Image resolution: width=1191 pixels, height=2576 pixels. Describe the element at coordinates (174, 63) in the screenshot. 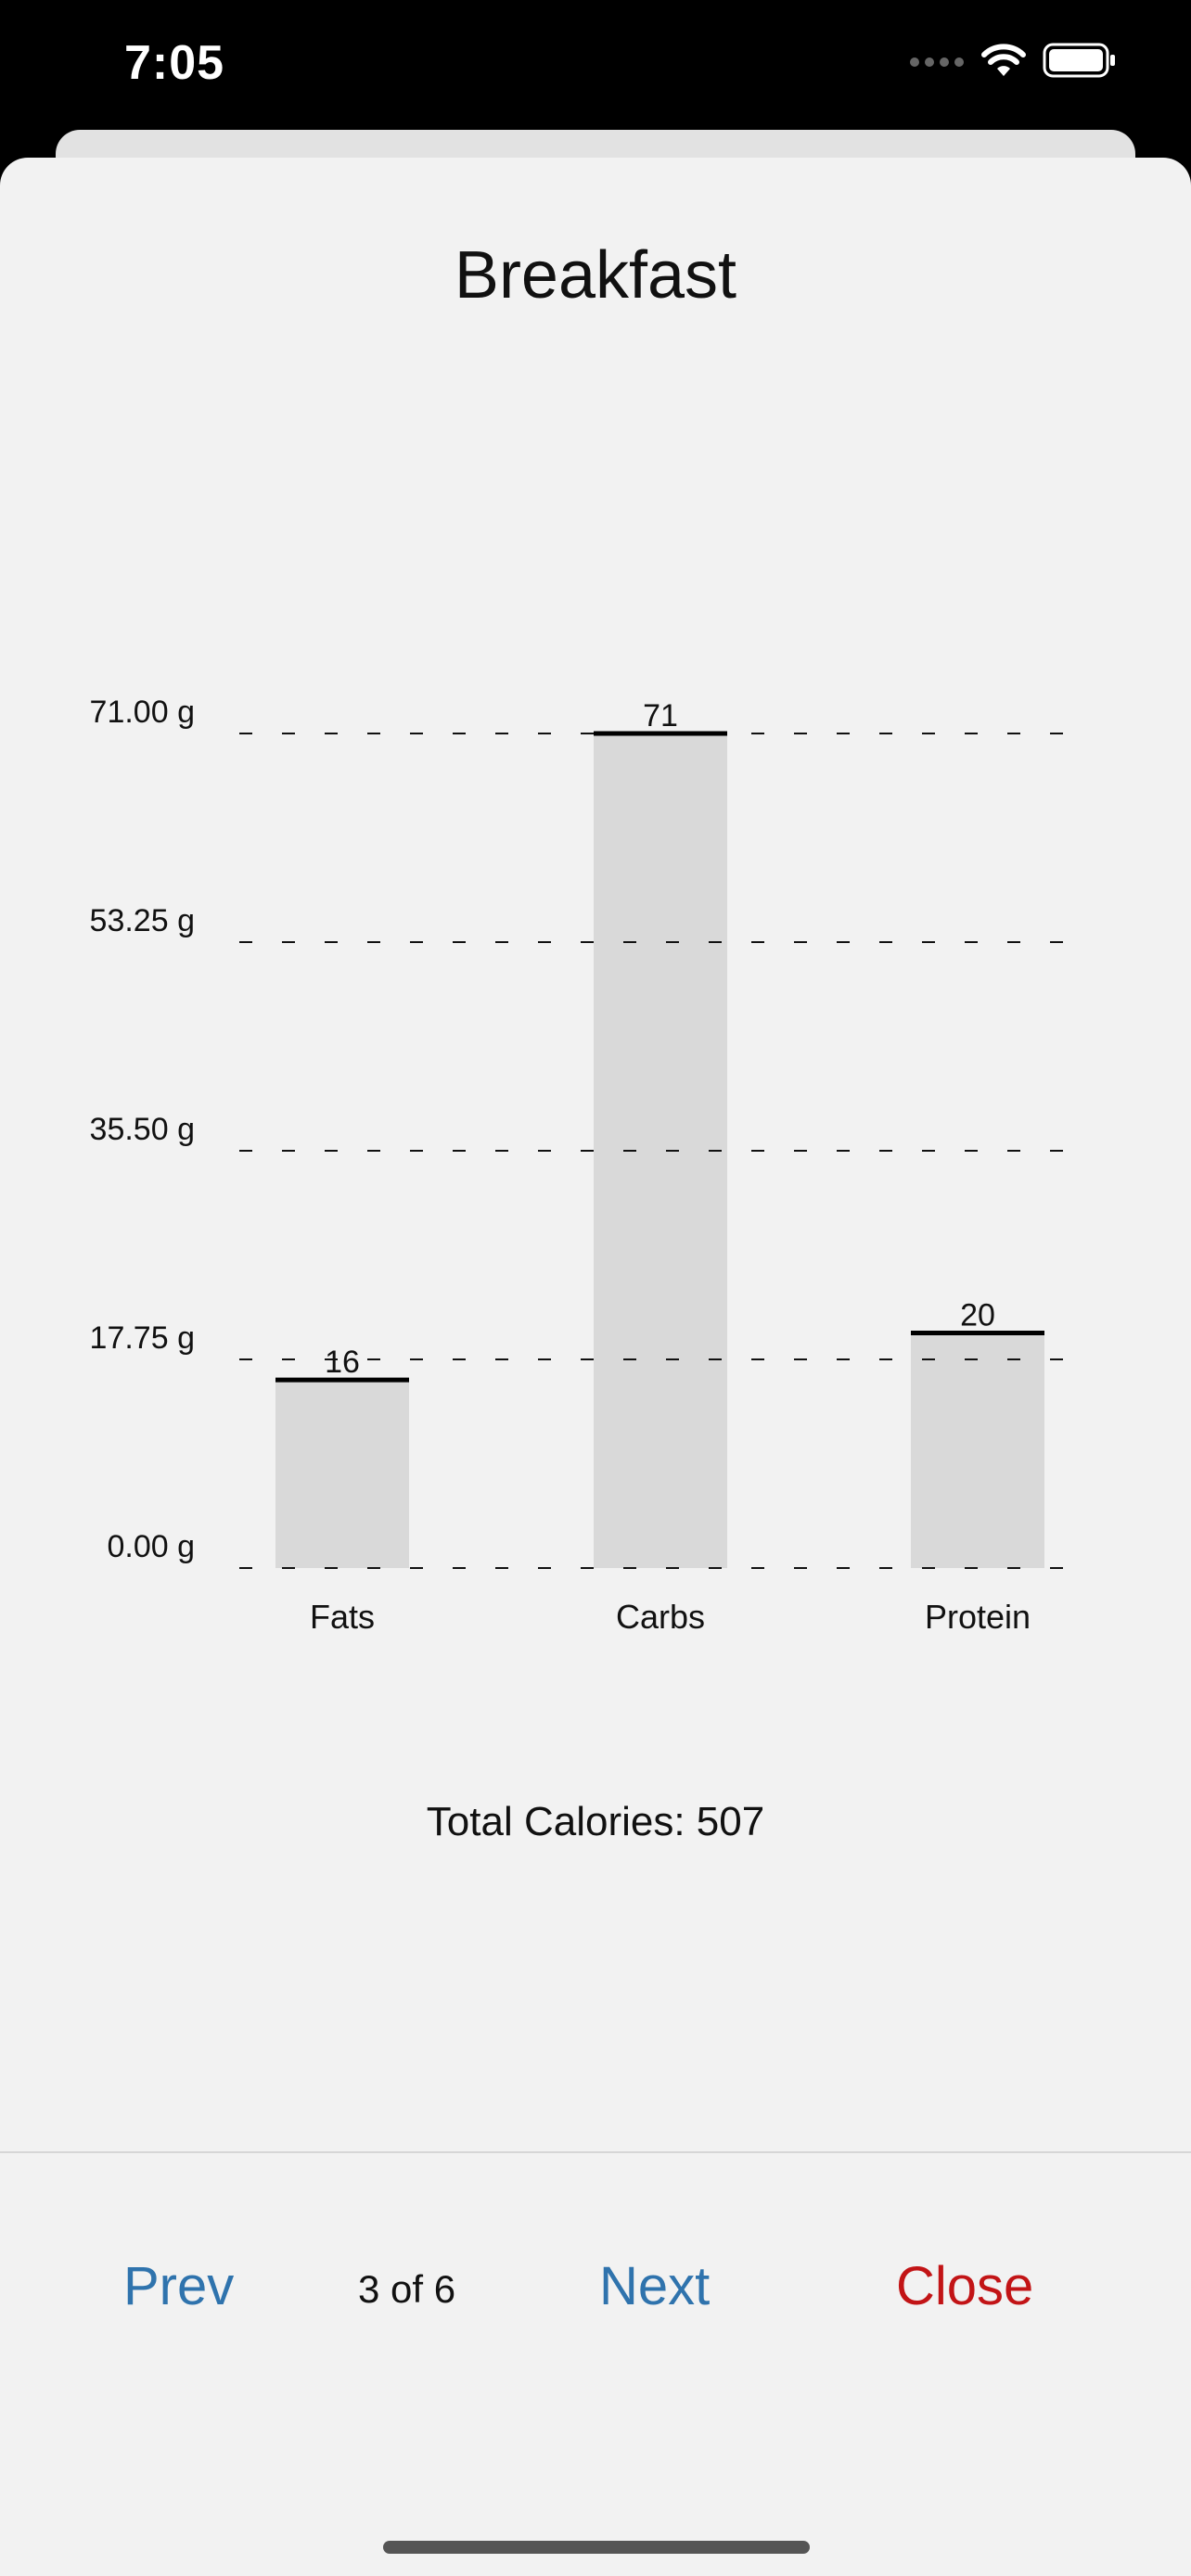

I see `status-time: 7:05` at that location.